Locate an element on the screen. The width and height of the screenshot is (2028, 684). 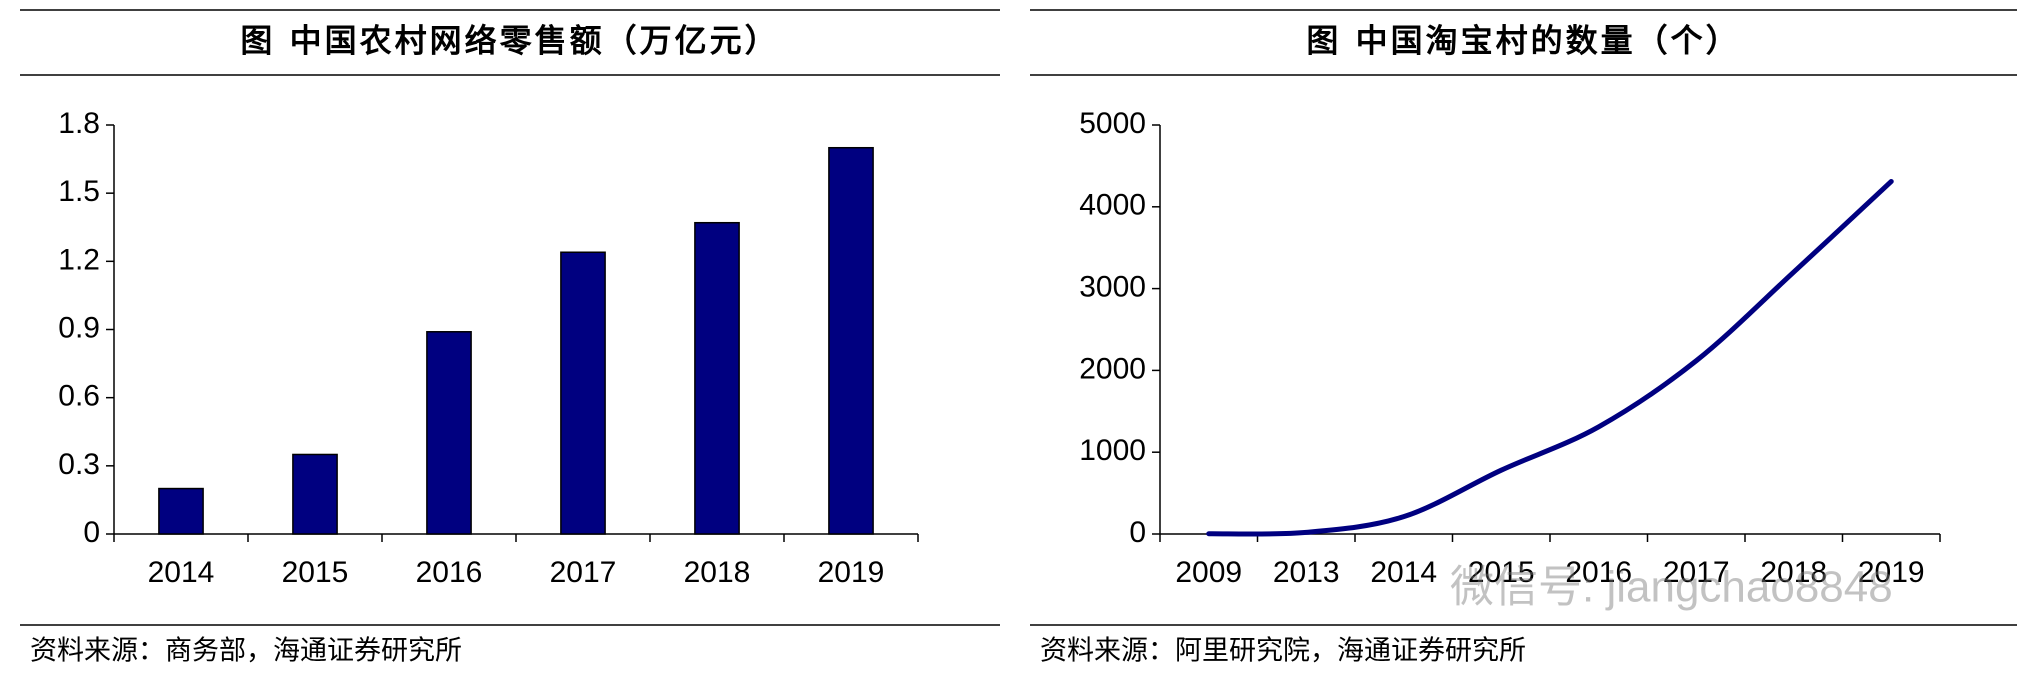
y-tick-label: 4000 is located at coordinates (1112, 205).